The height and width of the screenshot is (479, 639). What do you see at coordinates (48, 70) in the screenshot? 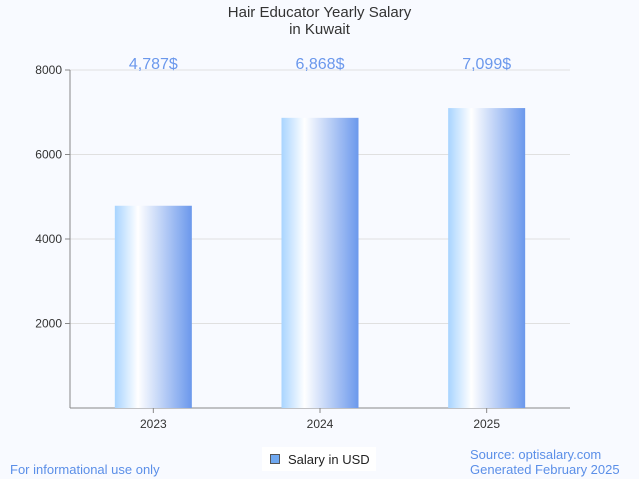
I see `y-tick-label: 8000` at bounding box center [48, 70].